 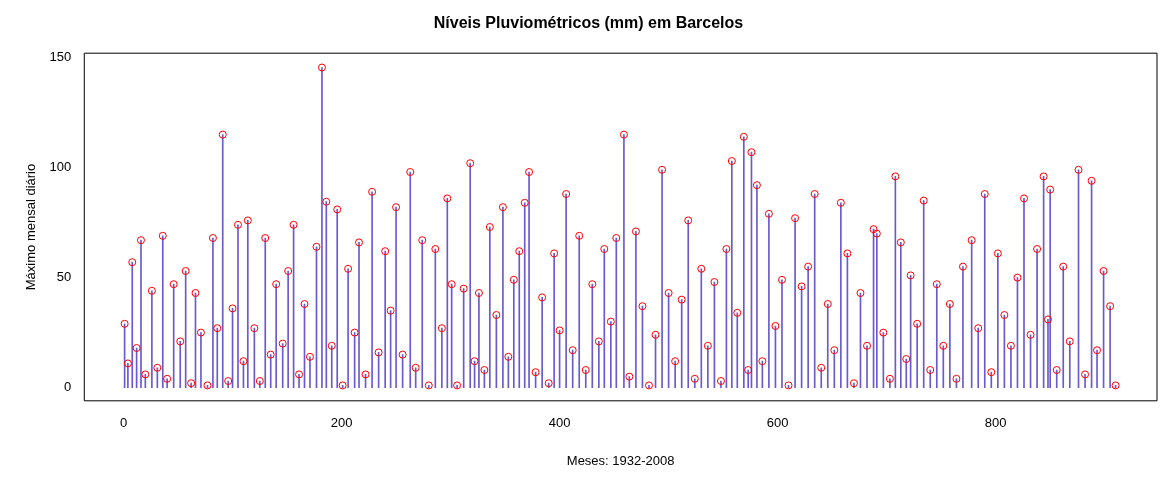 What do you see at coordinates (64, 277) in the screenshot?
I see `y-tick-label: 50` at bounding box center [64, 277].